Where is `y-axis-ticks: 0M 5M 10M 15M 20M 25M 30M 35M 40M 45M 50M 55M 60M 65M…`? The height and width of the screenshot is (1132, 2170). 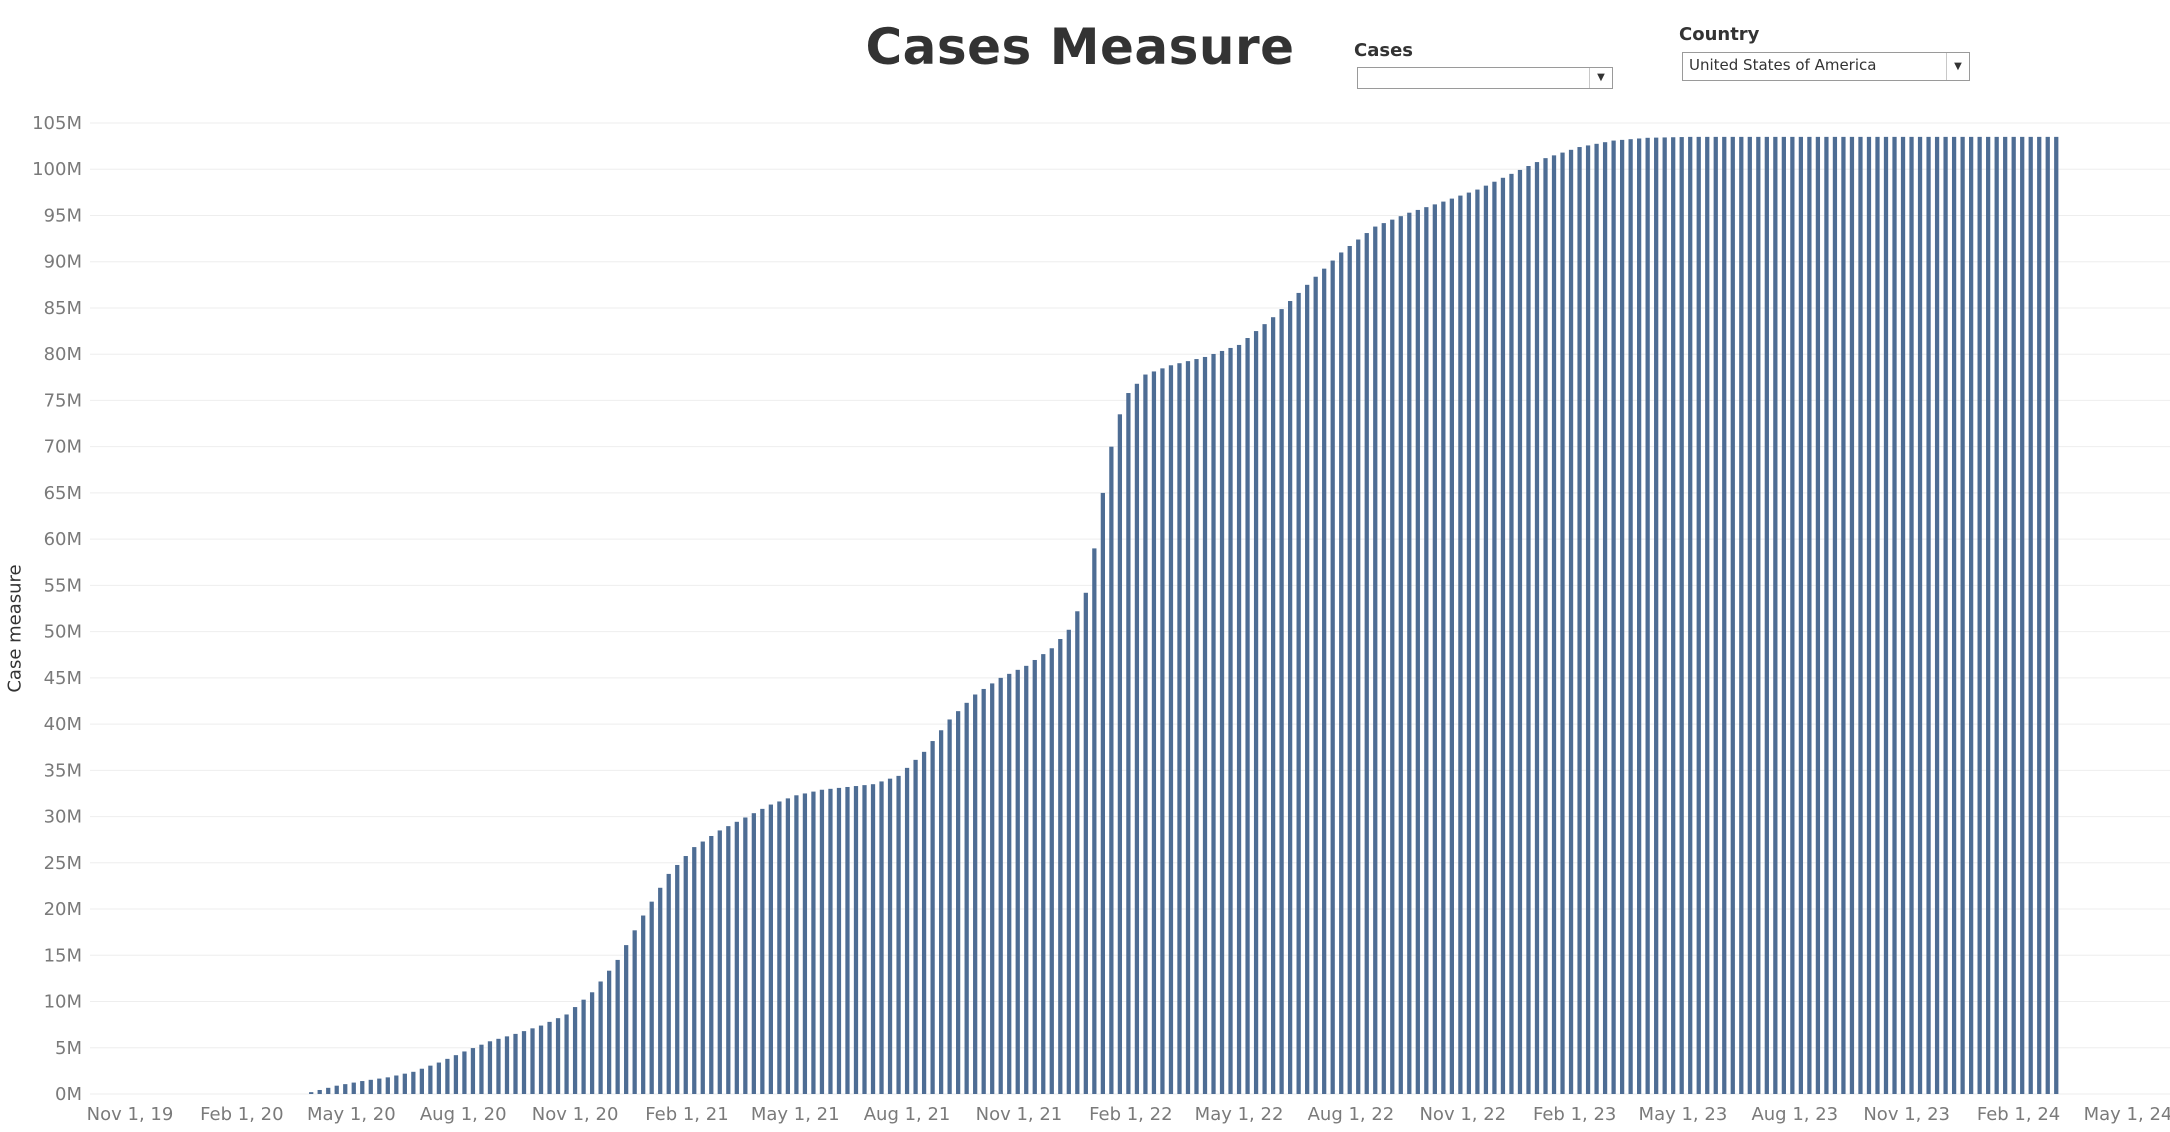
y-axis-ticks: 0M 5M 10M 15M 20M 25M 30M 35M 40M 45M 50M 55M 60M 65M… is located at coordinates (57, 609).